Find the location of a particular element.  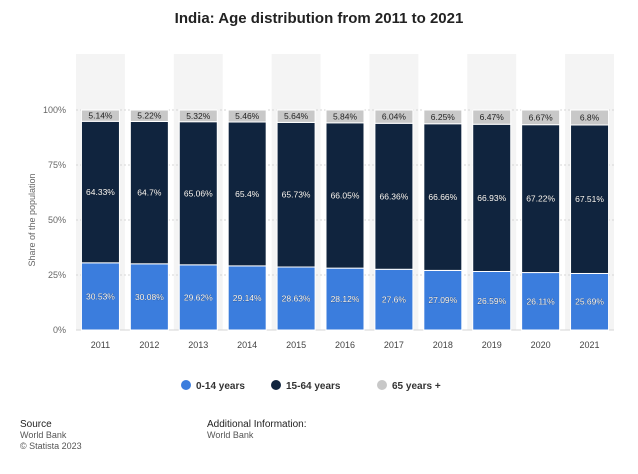

data-label: 65.4% is located at coordinates (247, 194).